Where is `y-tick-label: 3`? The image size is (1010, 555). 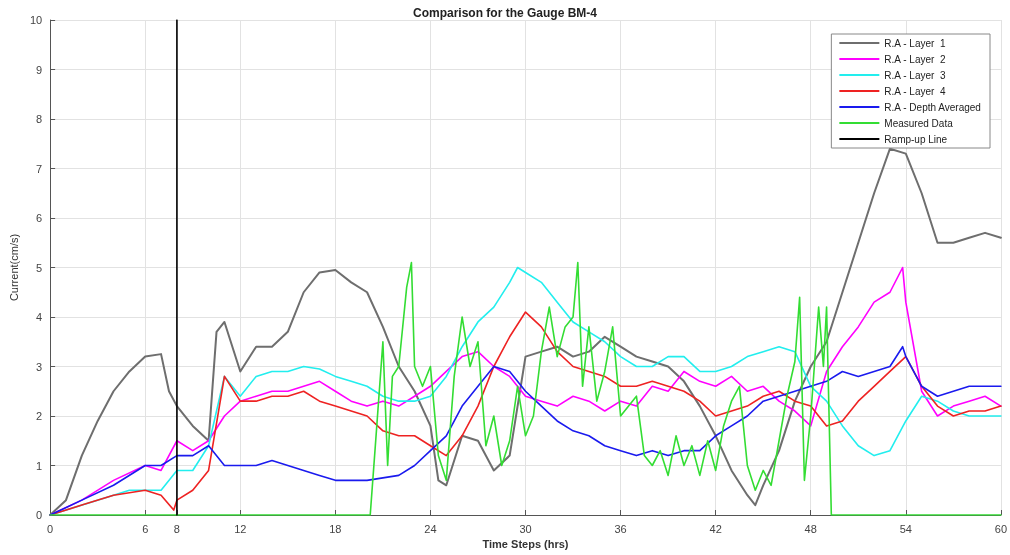 y-tick-label: 3 is located at coordinates (39, 366).